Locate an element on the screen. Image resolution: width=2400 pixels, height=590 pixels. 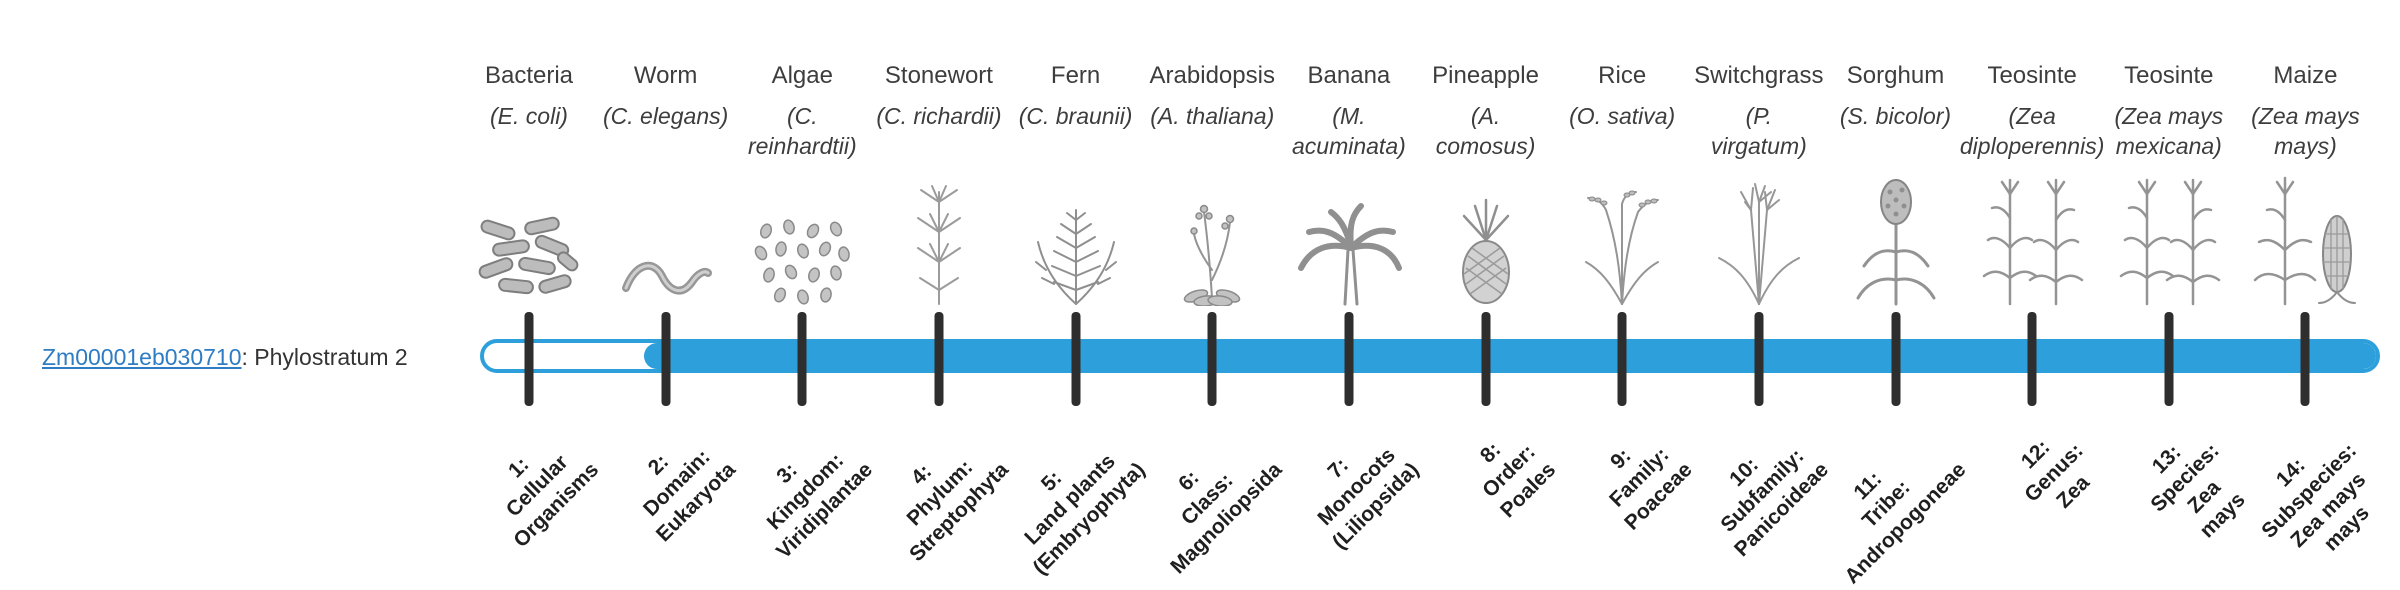
taxon-scientific-name: (O. sativa) is located at coordinates (1622, 116).